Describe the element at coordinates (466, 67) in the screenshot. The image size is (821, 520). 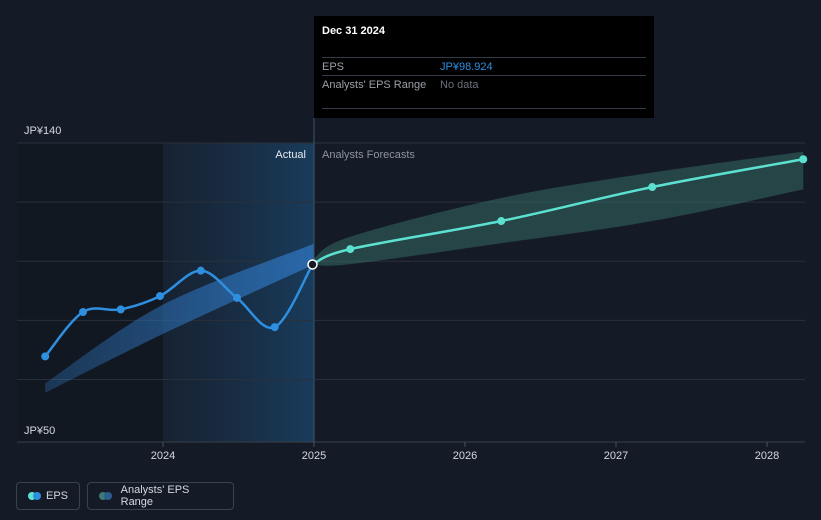
I see `tooltip-eps-value: JP¥98.924` at that location.